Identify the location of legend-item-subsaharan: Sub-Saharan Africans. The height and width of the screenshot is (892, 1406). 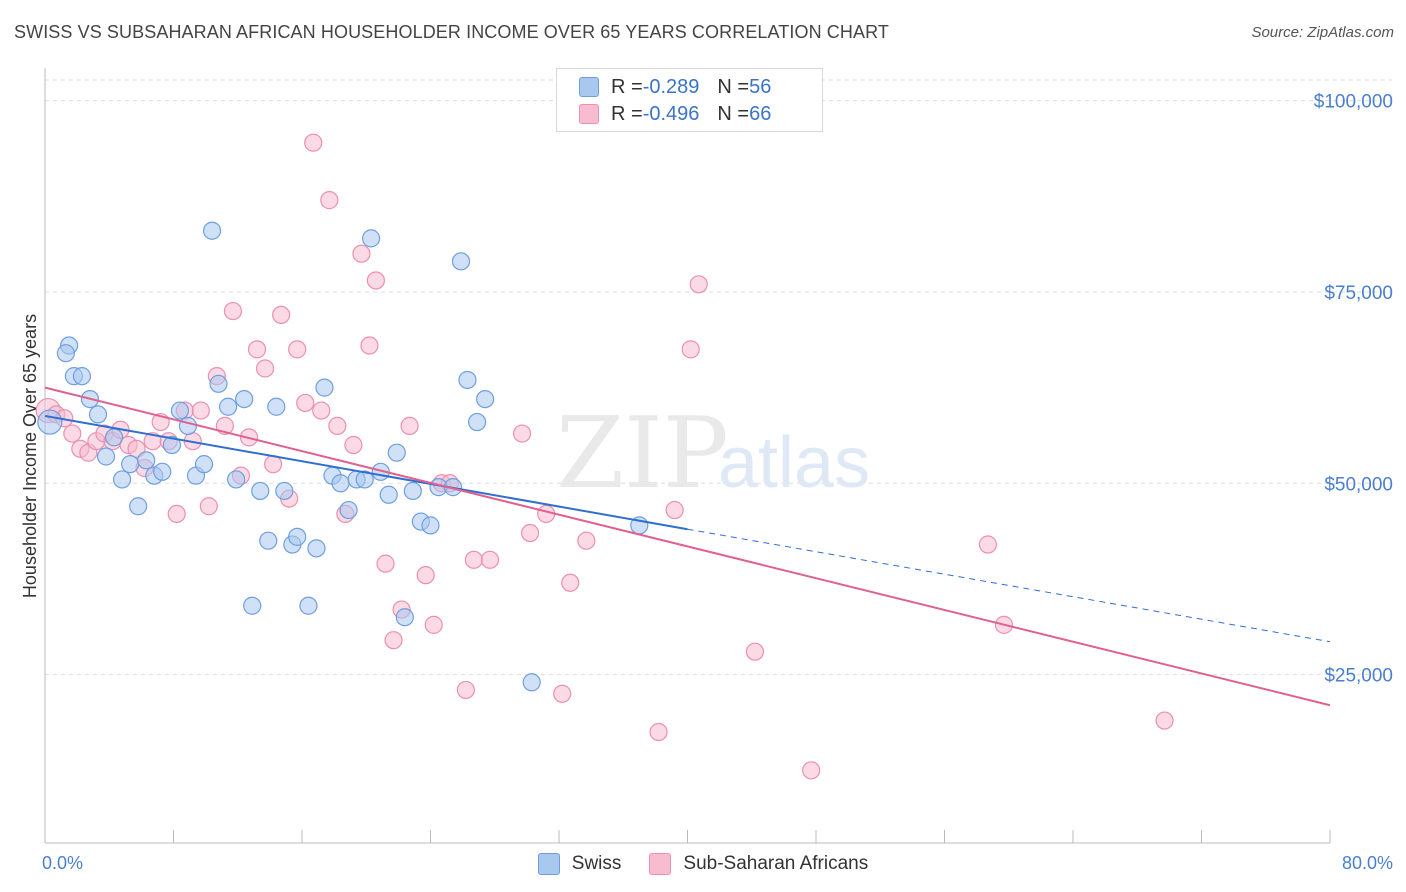
(758, 864).